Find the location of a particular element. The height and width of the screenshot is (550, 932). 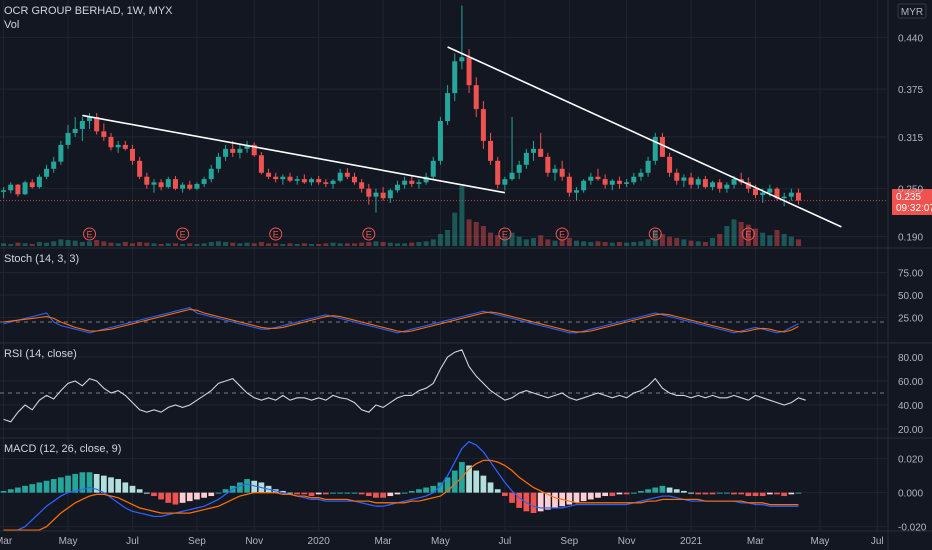

macd-tick-label: 0.020 is located at coordinates (910, 460).